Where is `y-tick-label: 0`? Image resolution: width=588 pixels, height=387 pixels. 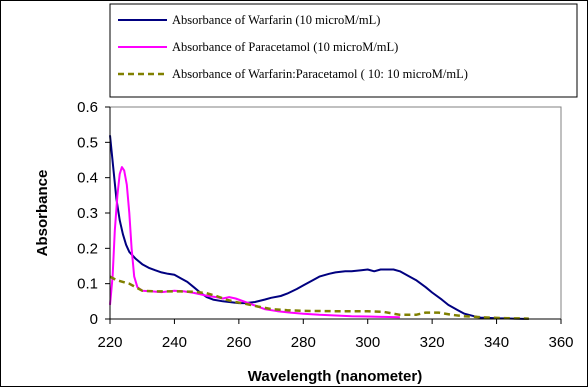
y-tick-label: 0 is located at coordinates (94, 319).